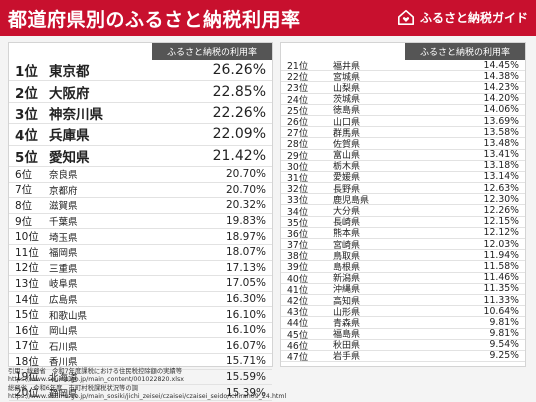  I want to click on rate-cell: 17.13%, so click(245, 267).